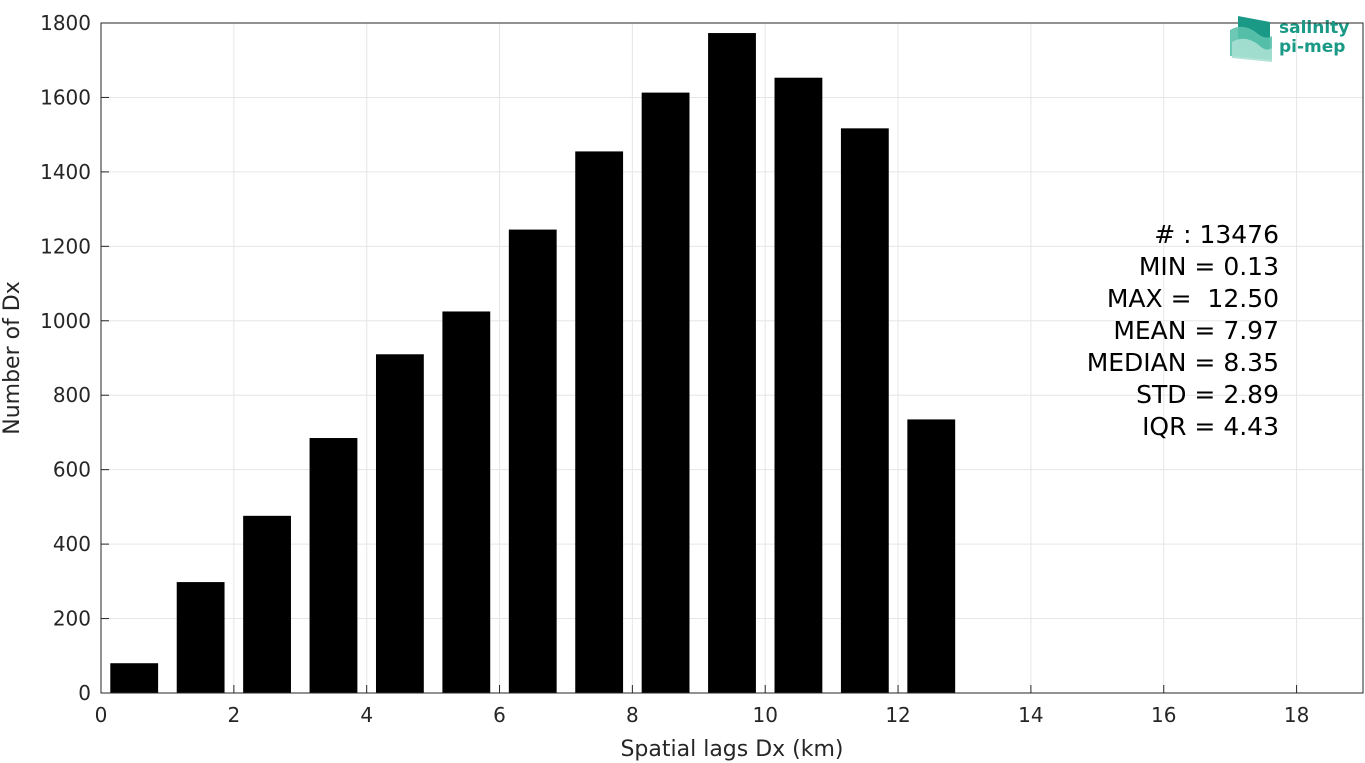 This screenshot has width=1365, height=763. What do you see at coordinates (702, 706) in the screenshot?
I see `x-ticks: 0 2 4 6 8 10 12 14 16 18` at bounding box center [702, 706].